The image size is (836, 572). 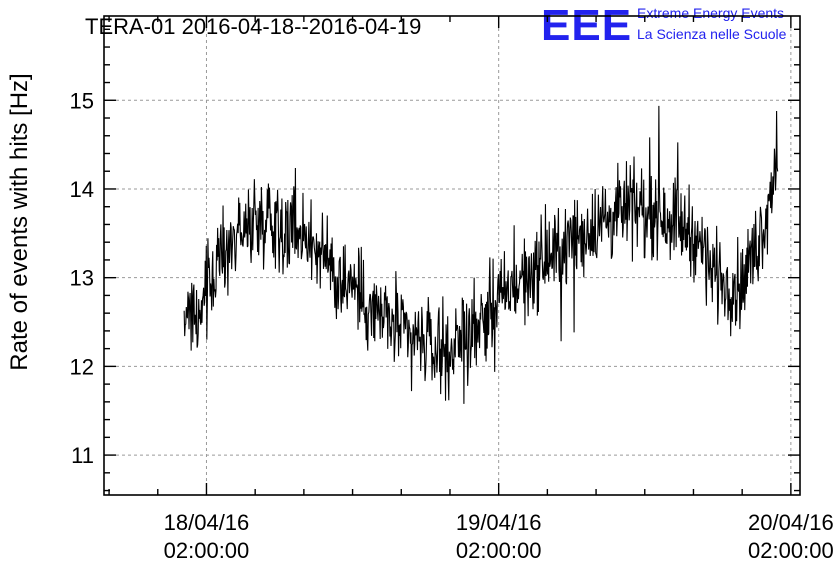 I want to click on x-tick-label-date: 19/04/16, so click(x=499, y=522).